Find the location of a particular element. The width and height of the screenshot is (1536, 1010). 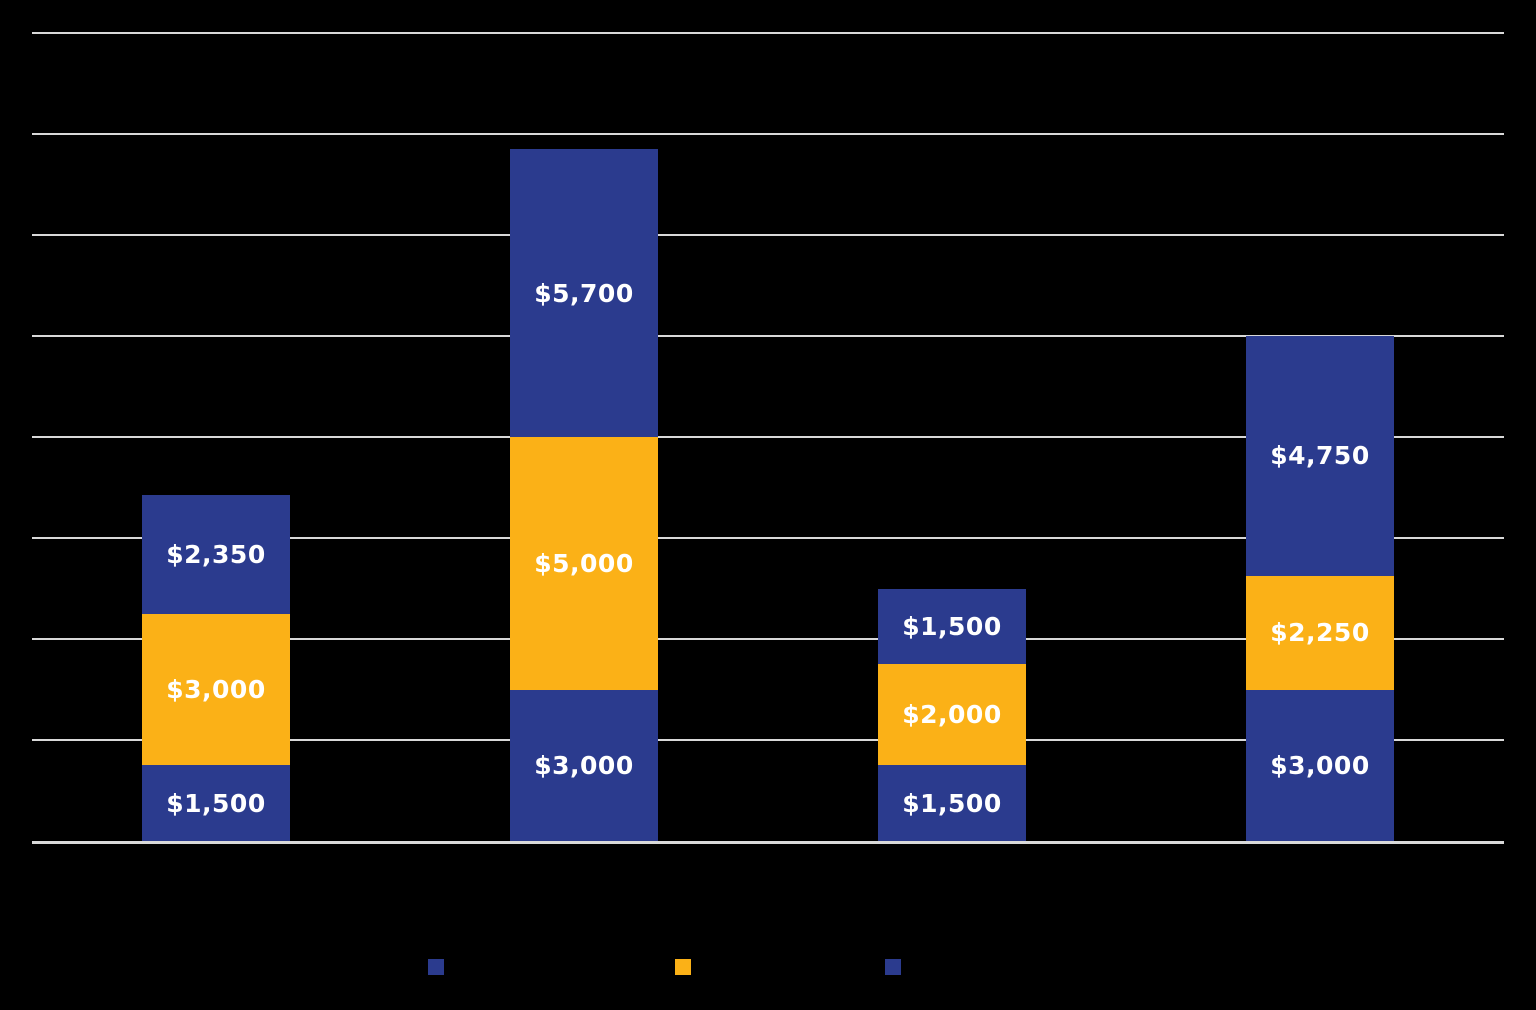

bar-segment-middle-yellow-segment: $2,250 is located at coordinates (1320, 632).